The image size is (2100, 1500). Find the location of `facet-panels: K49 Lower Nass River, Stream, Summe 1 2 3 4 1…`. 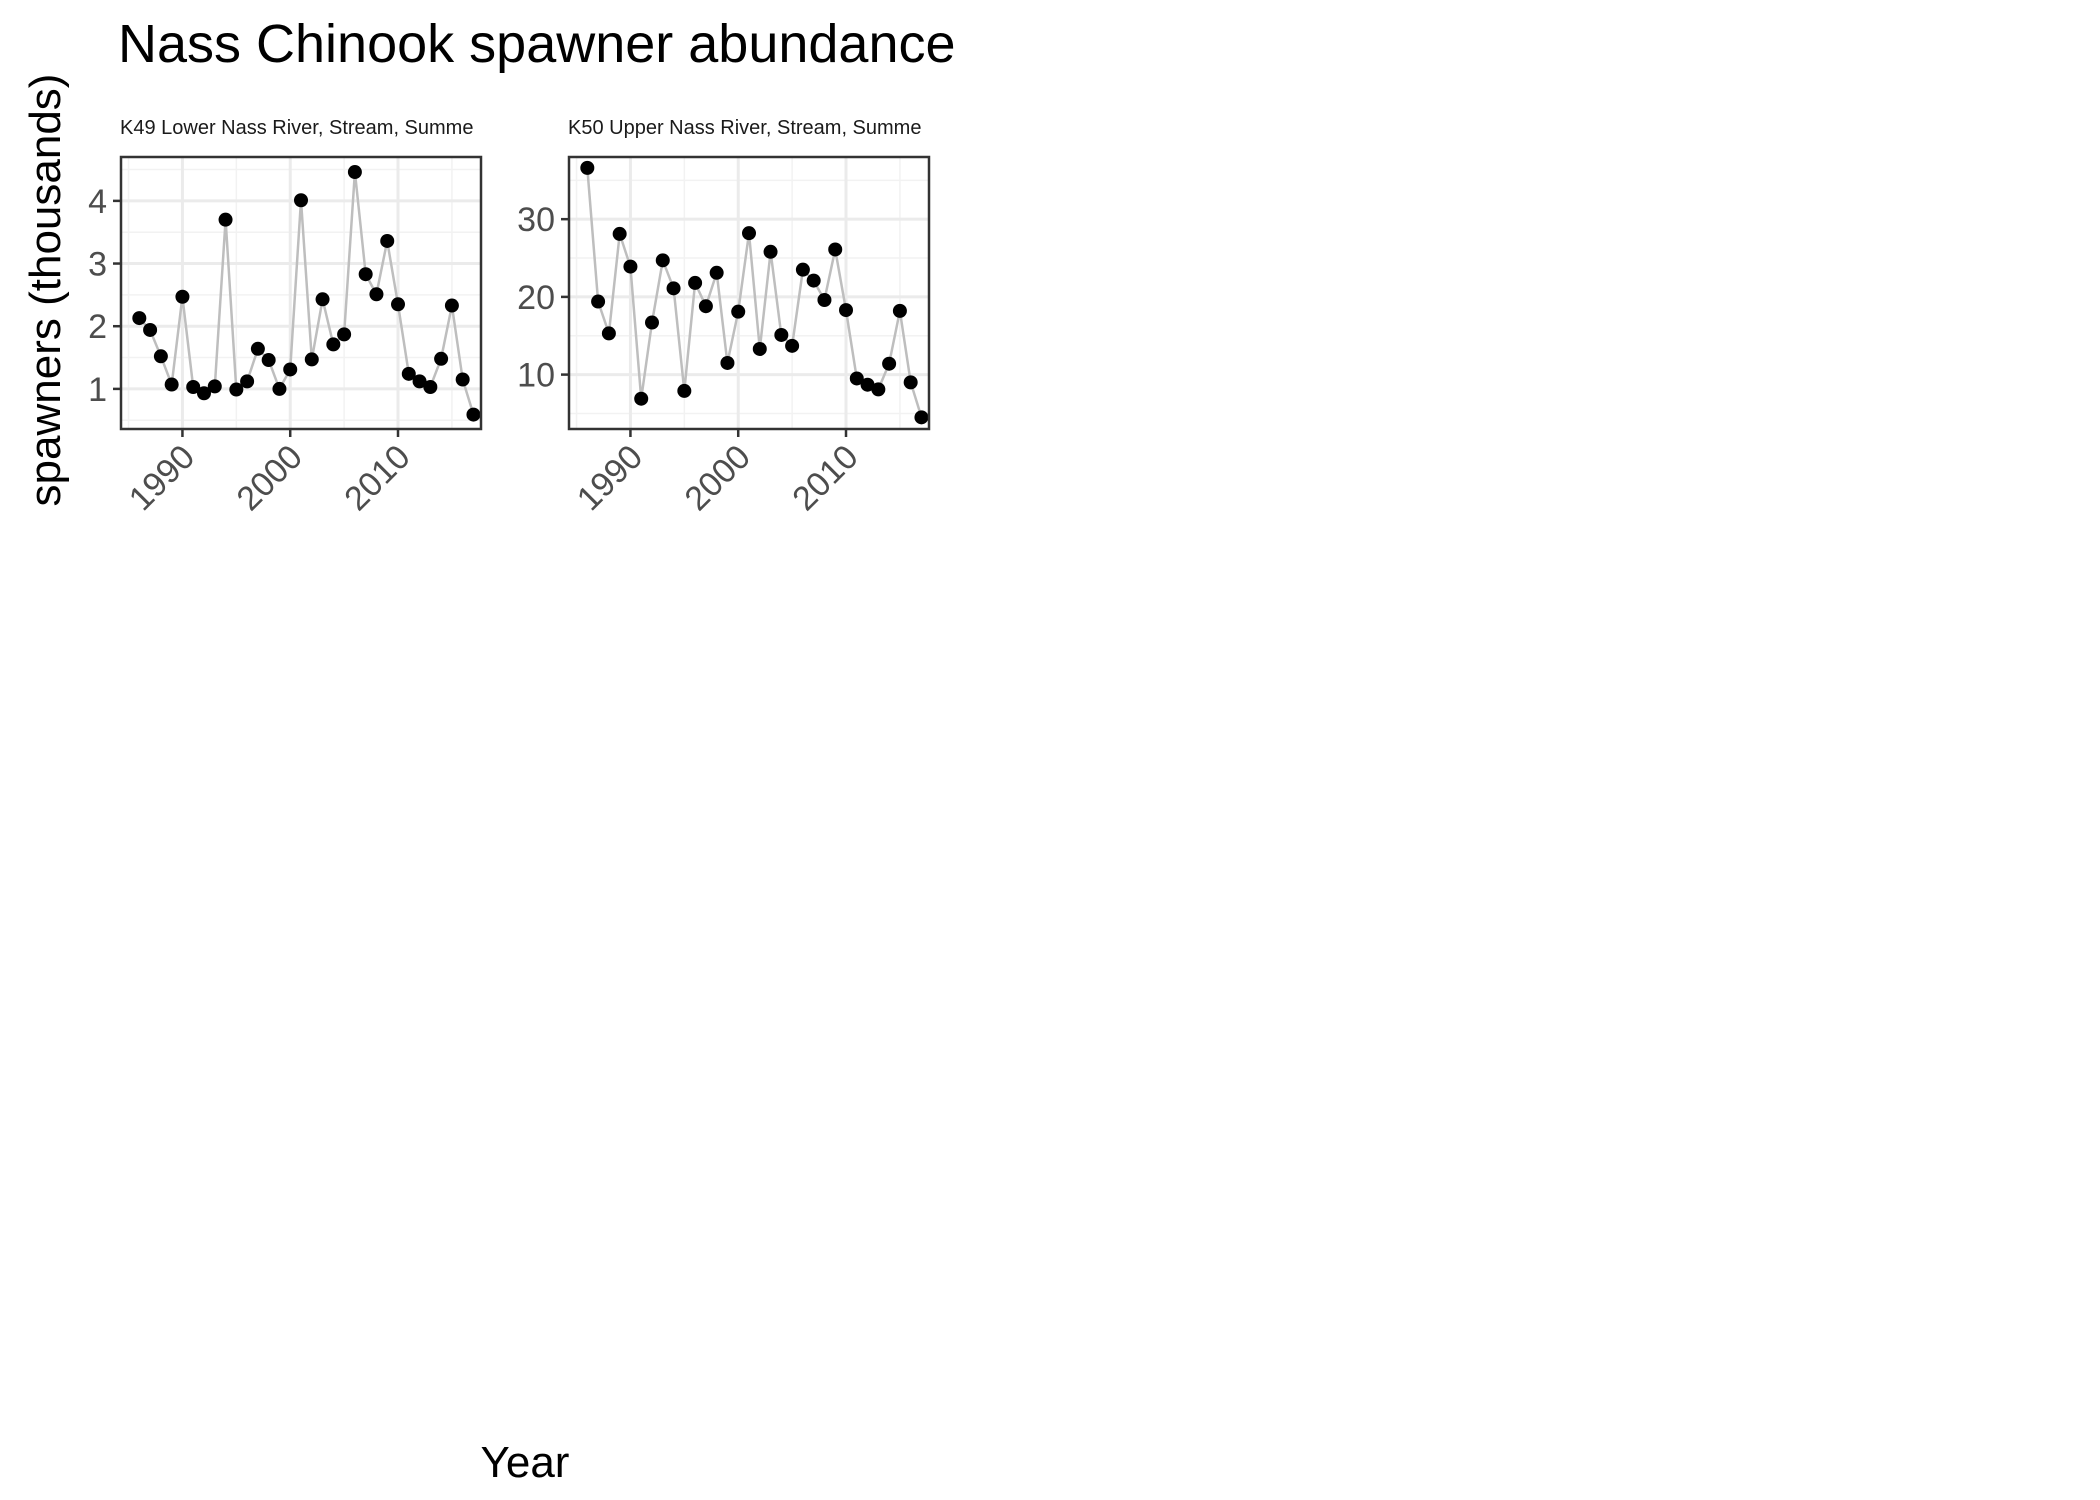

facet-panels: K49 Lower Nass River, Stream, Summe 1 2 3 4 1… is located at coordinates (509, 317).